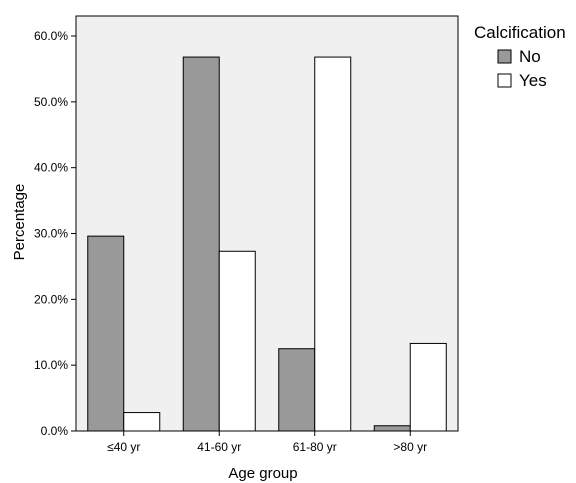 The image size is (576, 483). Describe the element at coordinates (530, 56) in the screenshot. I see `legend-label-no: No` at that location.